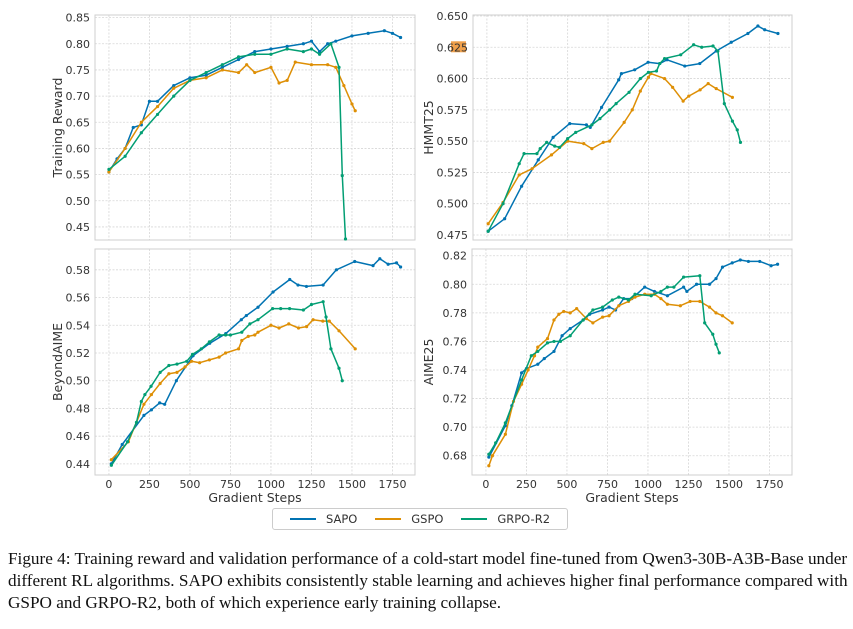 This screenshot has height=629, width=853. I want to click on y-tick-label: 0.70, so click(78, 96).